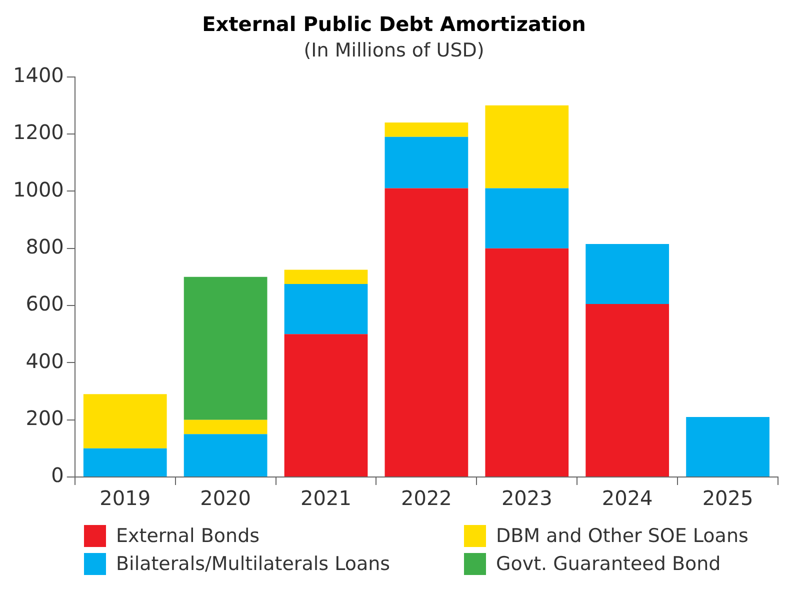  What do you see at coordinates (394, 50) in the screenshot?
I see `chart-subtitle: (In Millions of USD)` at bounding box center [394, 50].